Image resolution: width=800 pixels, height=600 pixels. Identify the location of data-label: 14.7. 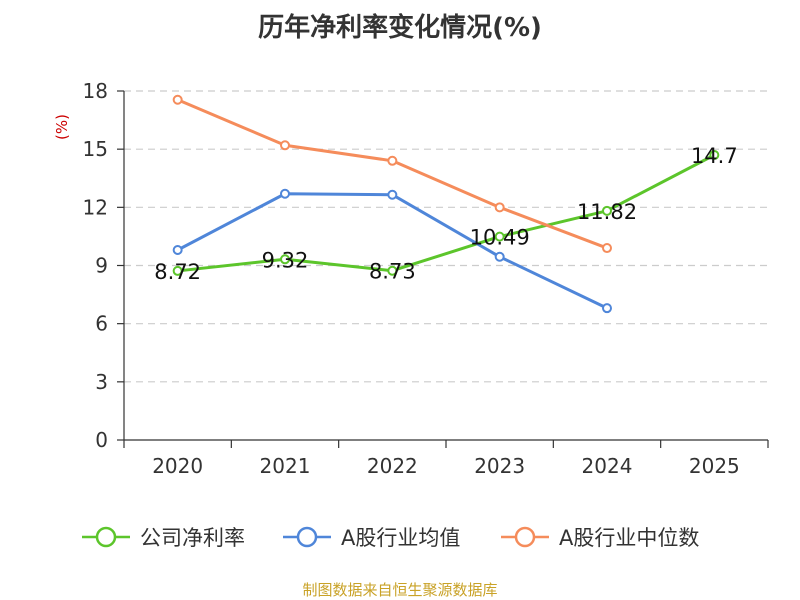
(714, 156).